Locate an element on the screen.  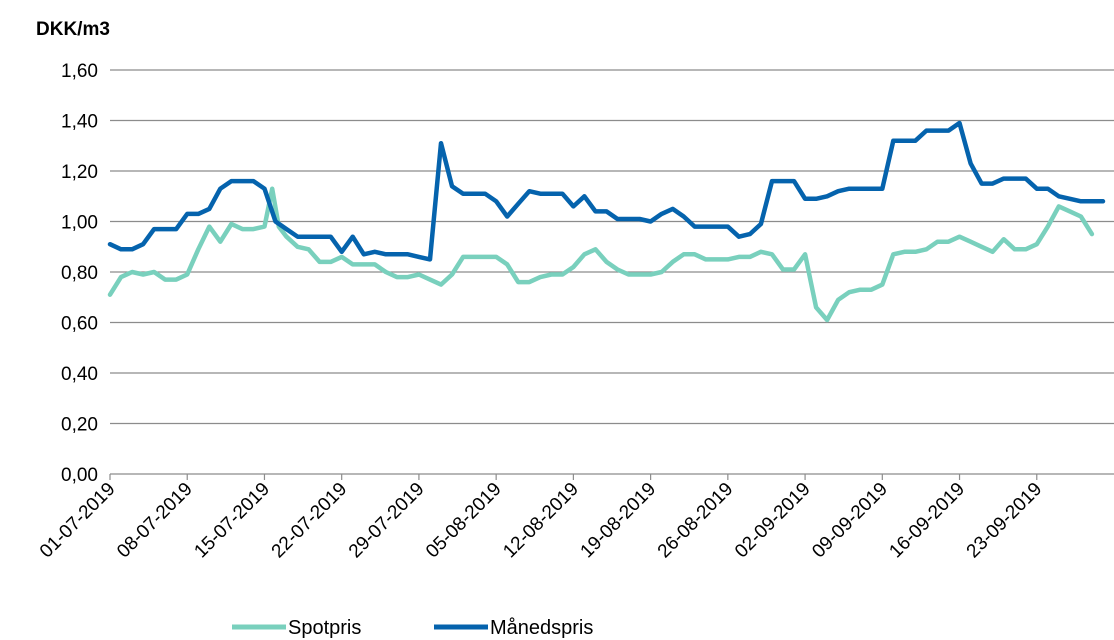
y-tick-label: 1,00 is located at coordinates (79, 223).